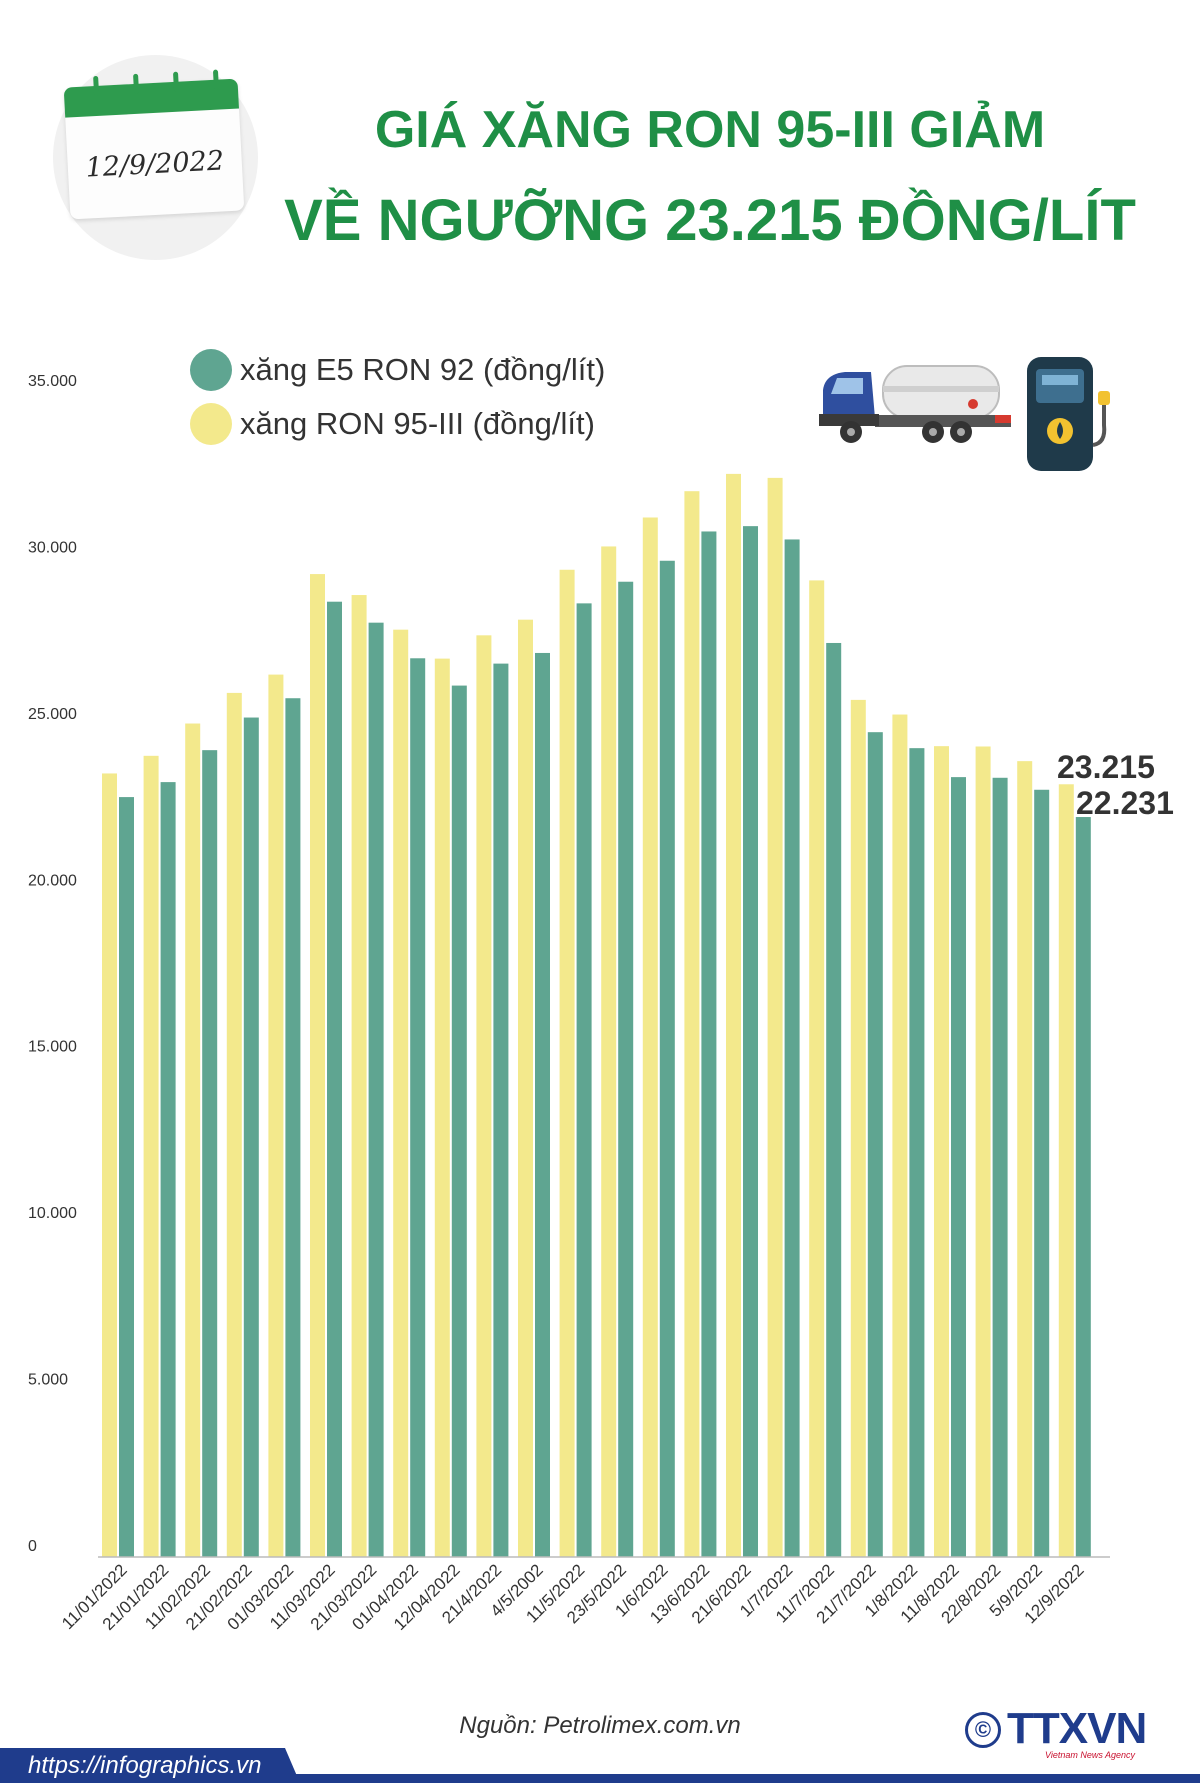  I want to click on title-line-1: GIÁ XĂNG RON 95-III GIẢM, so click(710, 130).